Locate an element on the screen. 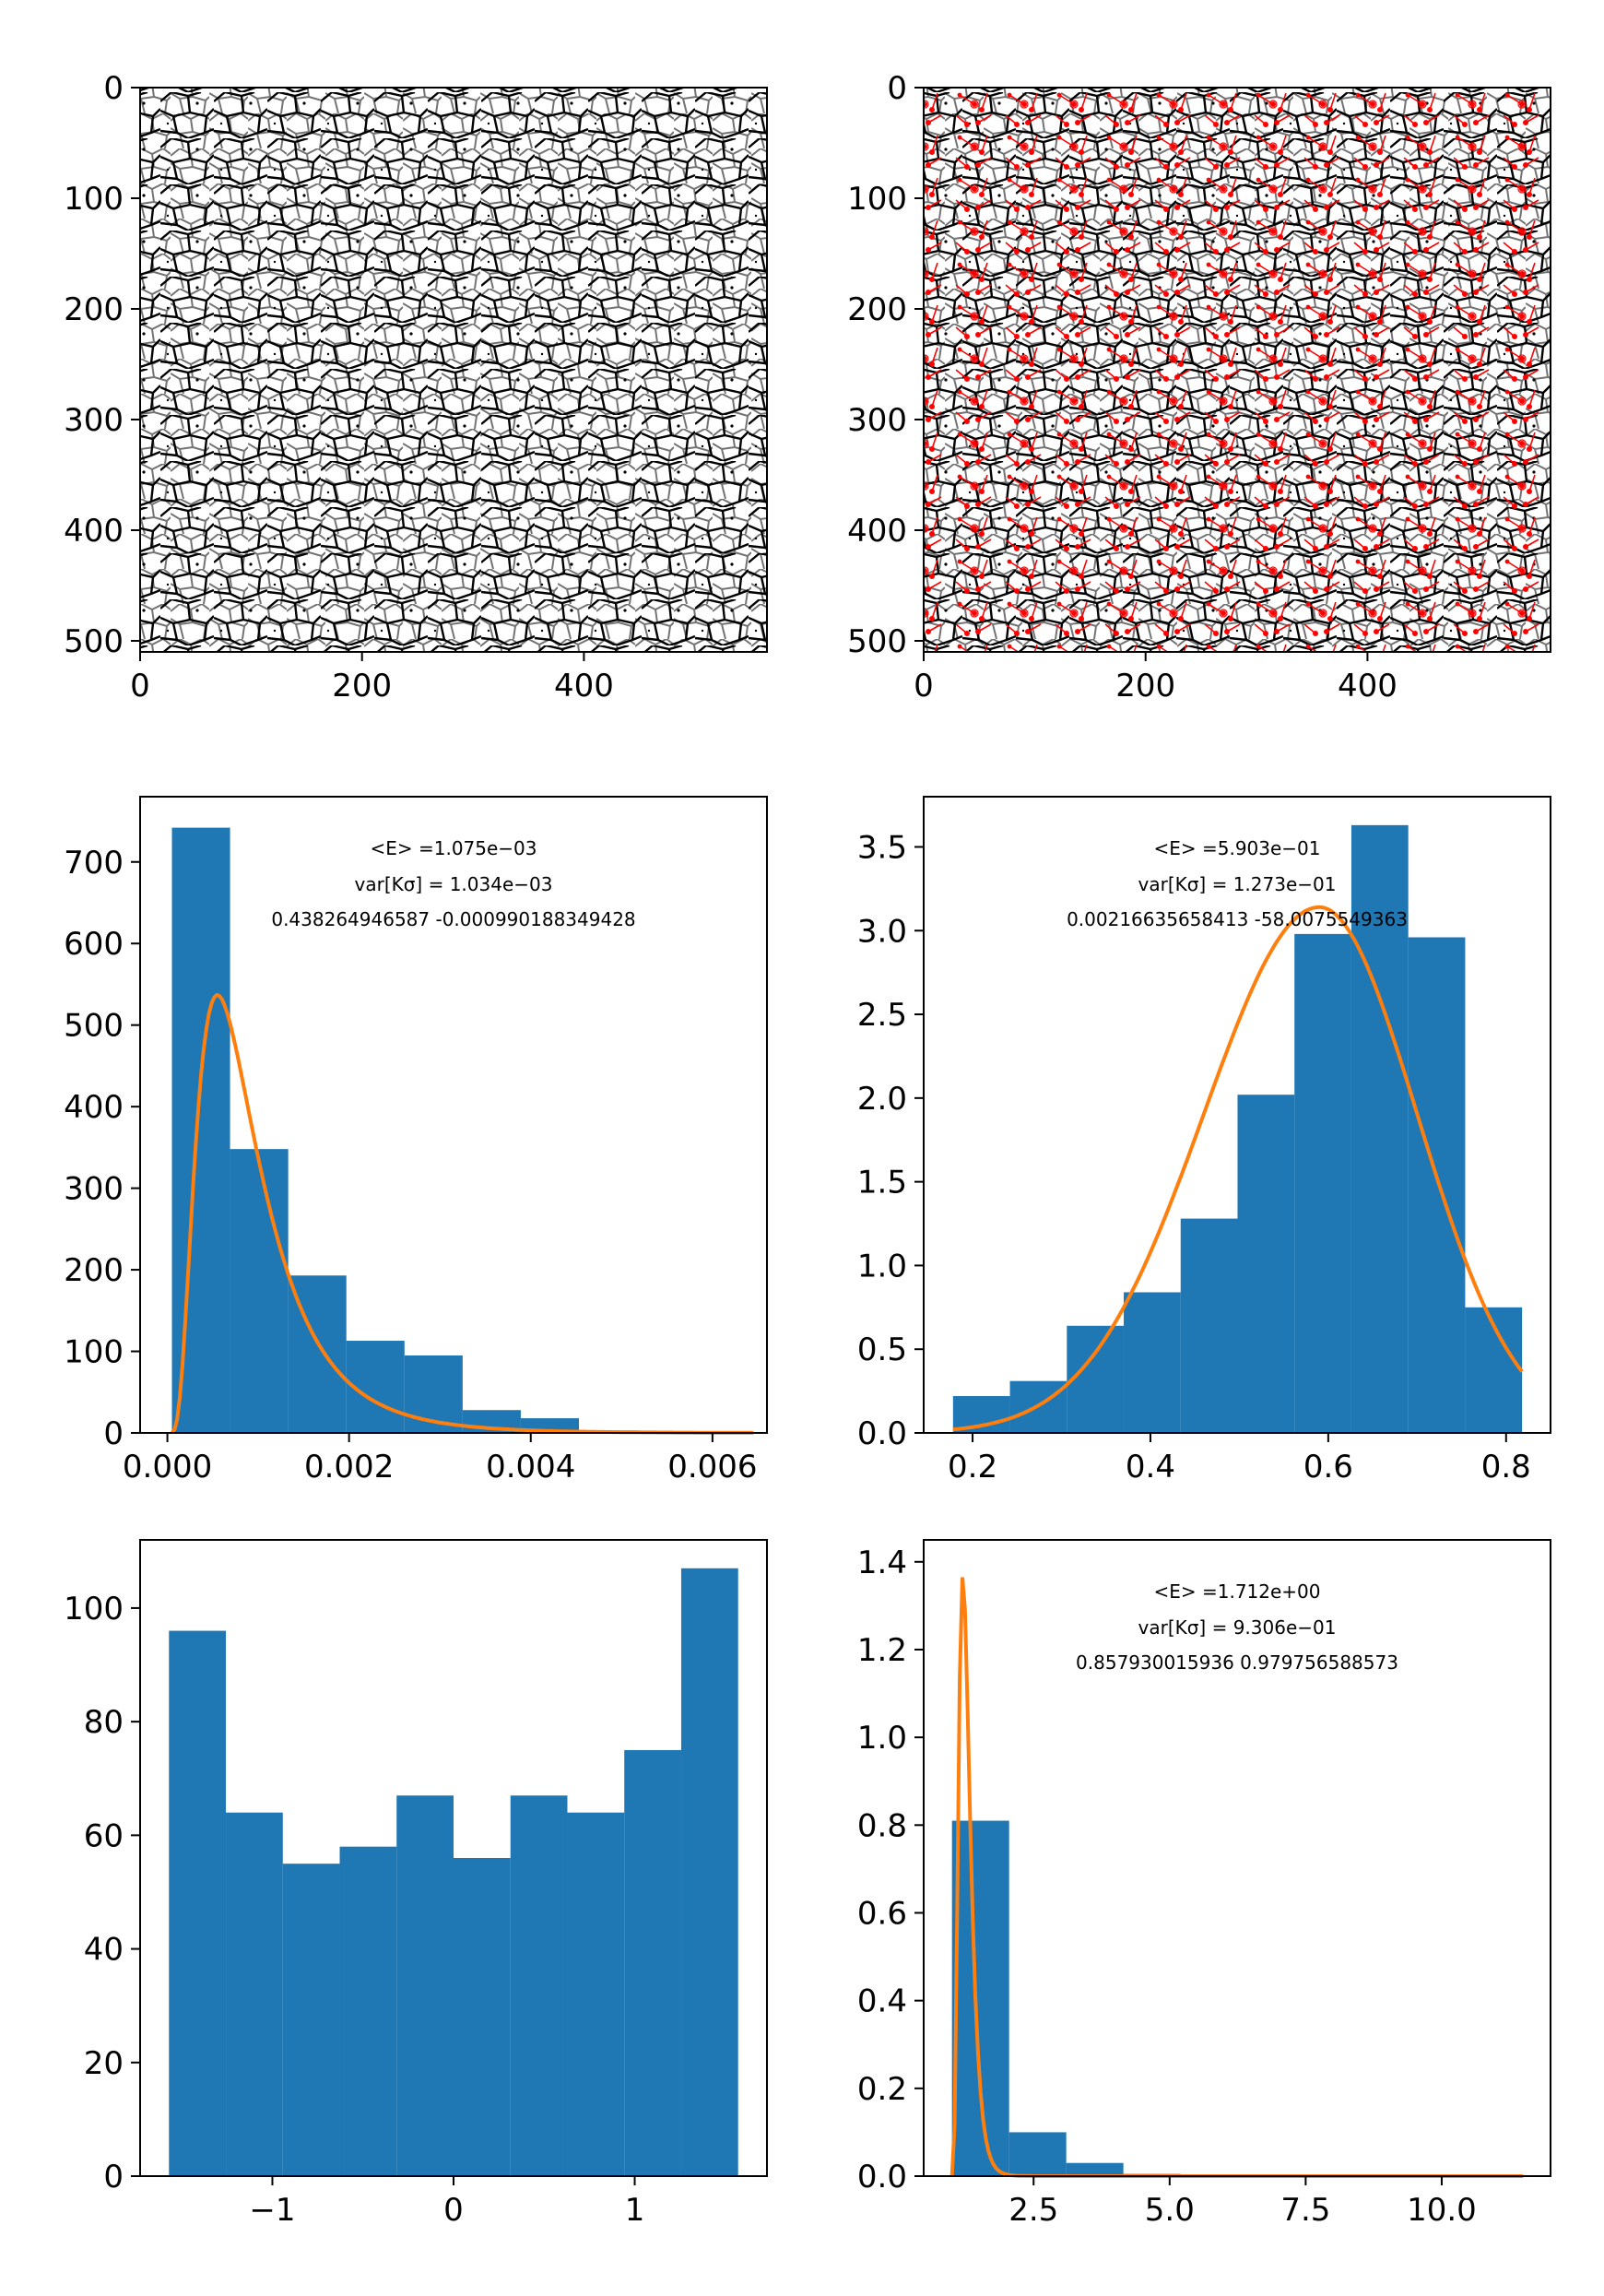 The image size is (1604, 2296). annotation-params: 0.00216635658413 -58.0075549363 is located at coordinates (1237, 919).